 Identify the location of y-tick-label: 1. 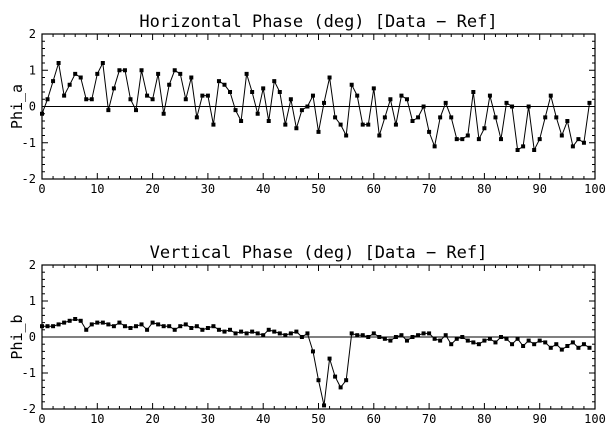
(32, 301).